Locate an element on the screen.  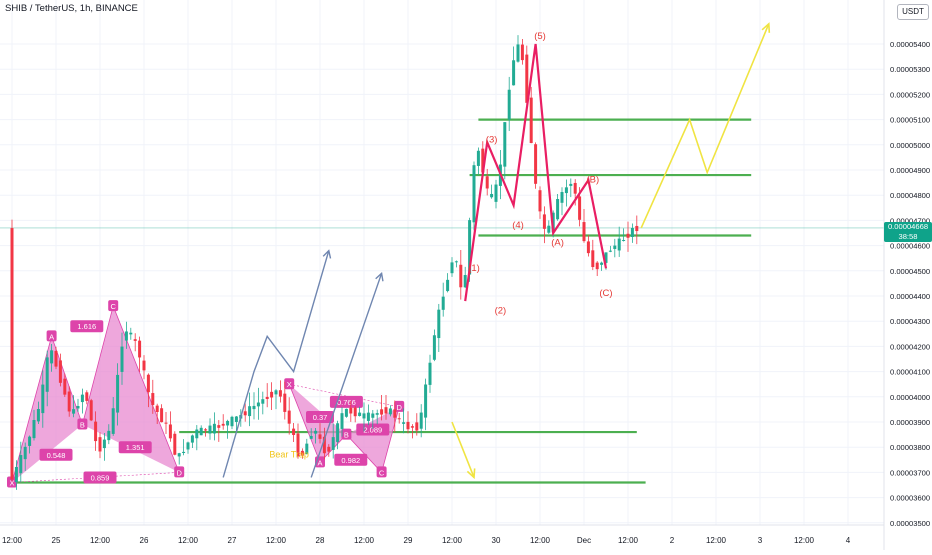
fib-ratio-label: 0.548 is located at coordinates (56, 455).